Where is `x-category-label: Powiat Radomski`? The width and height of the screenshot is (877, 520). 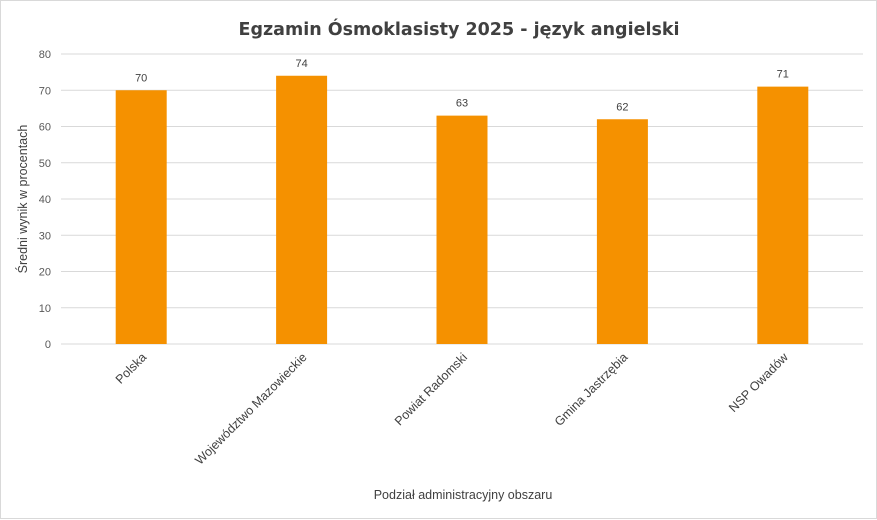
x-category-label: Powiat Radomski is located at coordinates (431, 389).